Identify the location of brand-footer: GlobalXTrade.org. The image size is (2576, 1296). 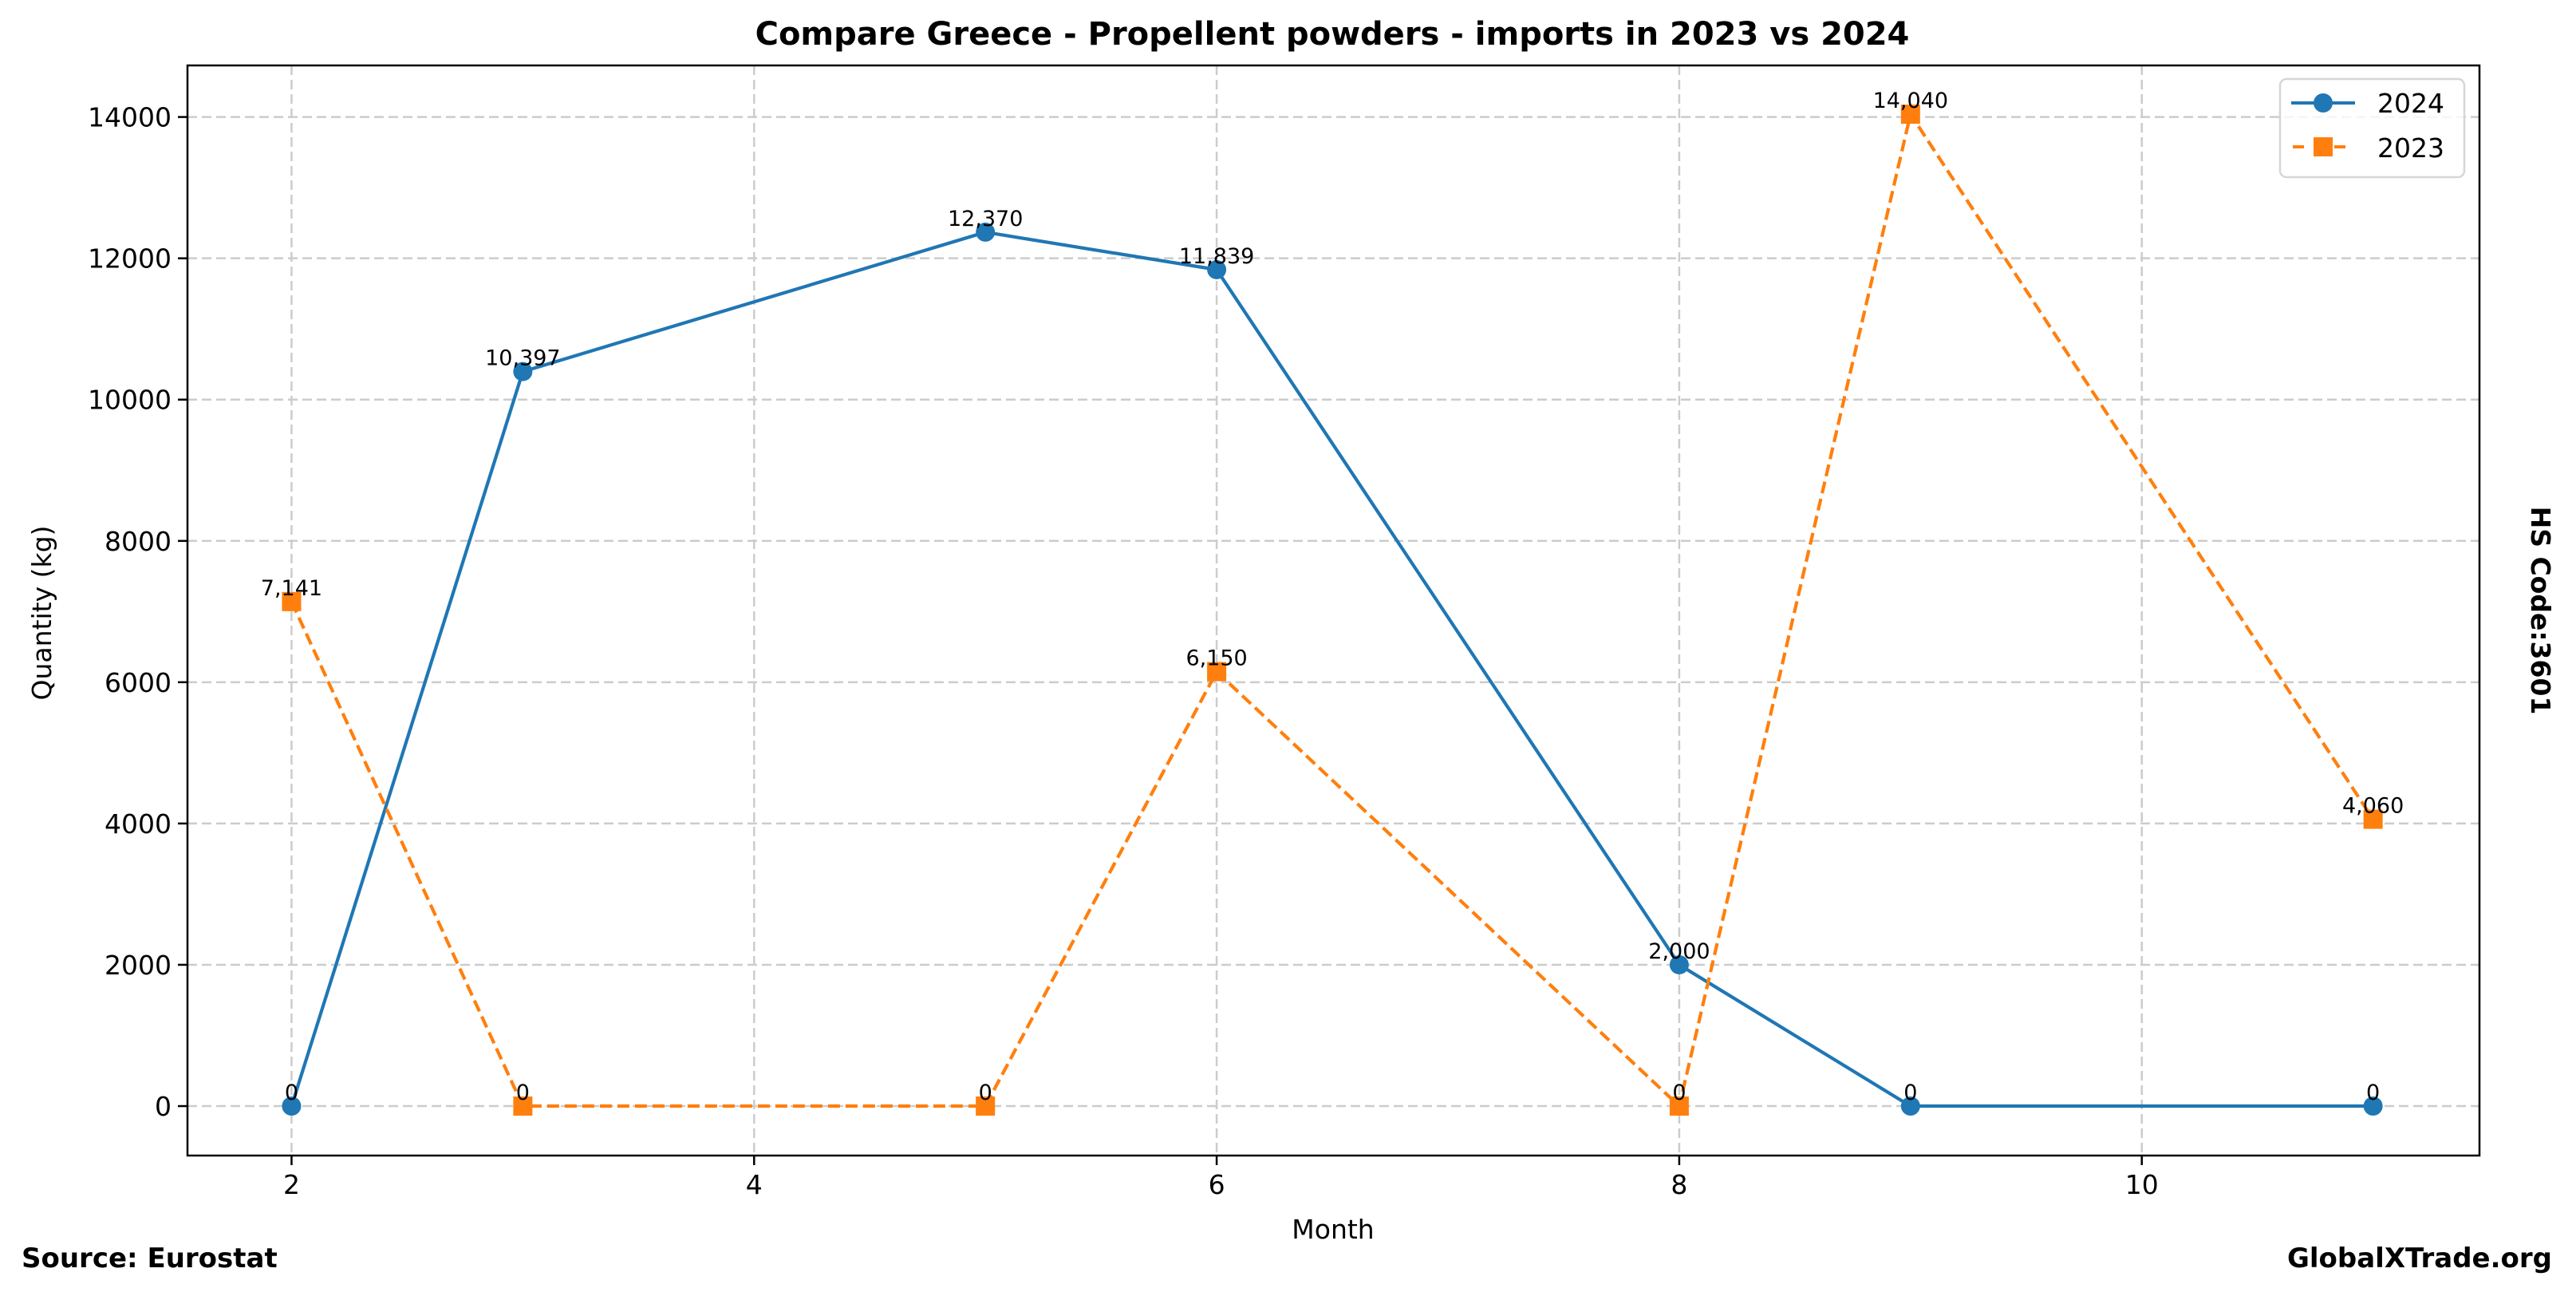
(2419, 1258).